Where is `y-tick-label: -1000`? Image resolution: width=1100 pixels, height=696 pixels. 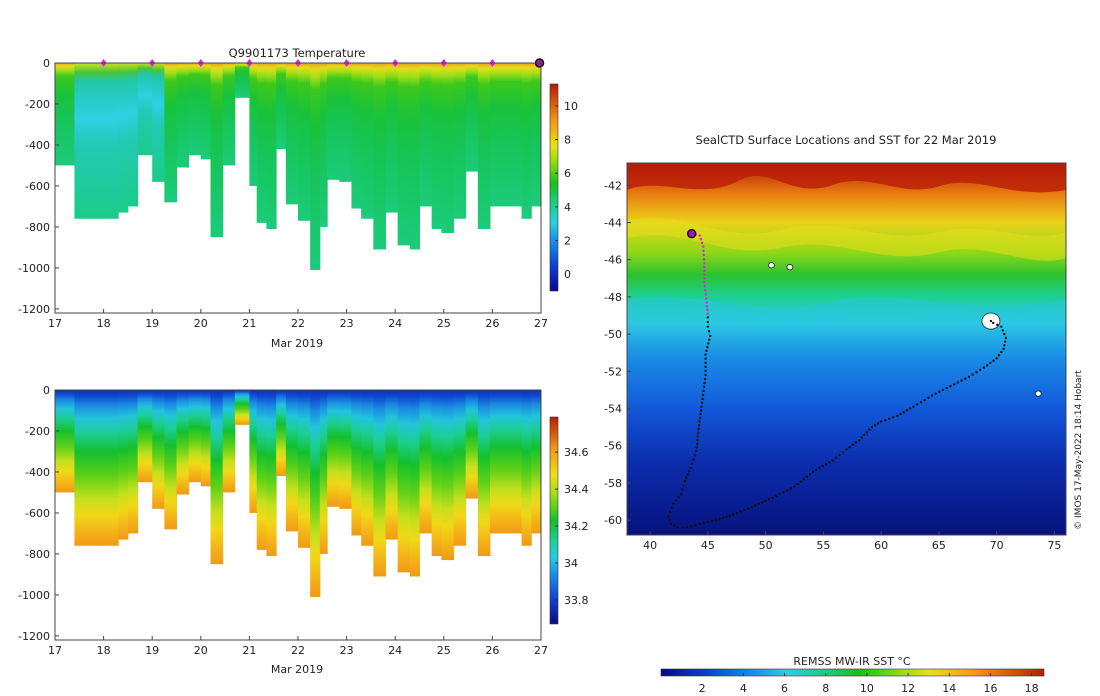 y-tick-label: -1000 is located at coordinates (34, 268).